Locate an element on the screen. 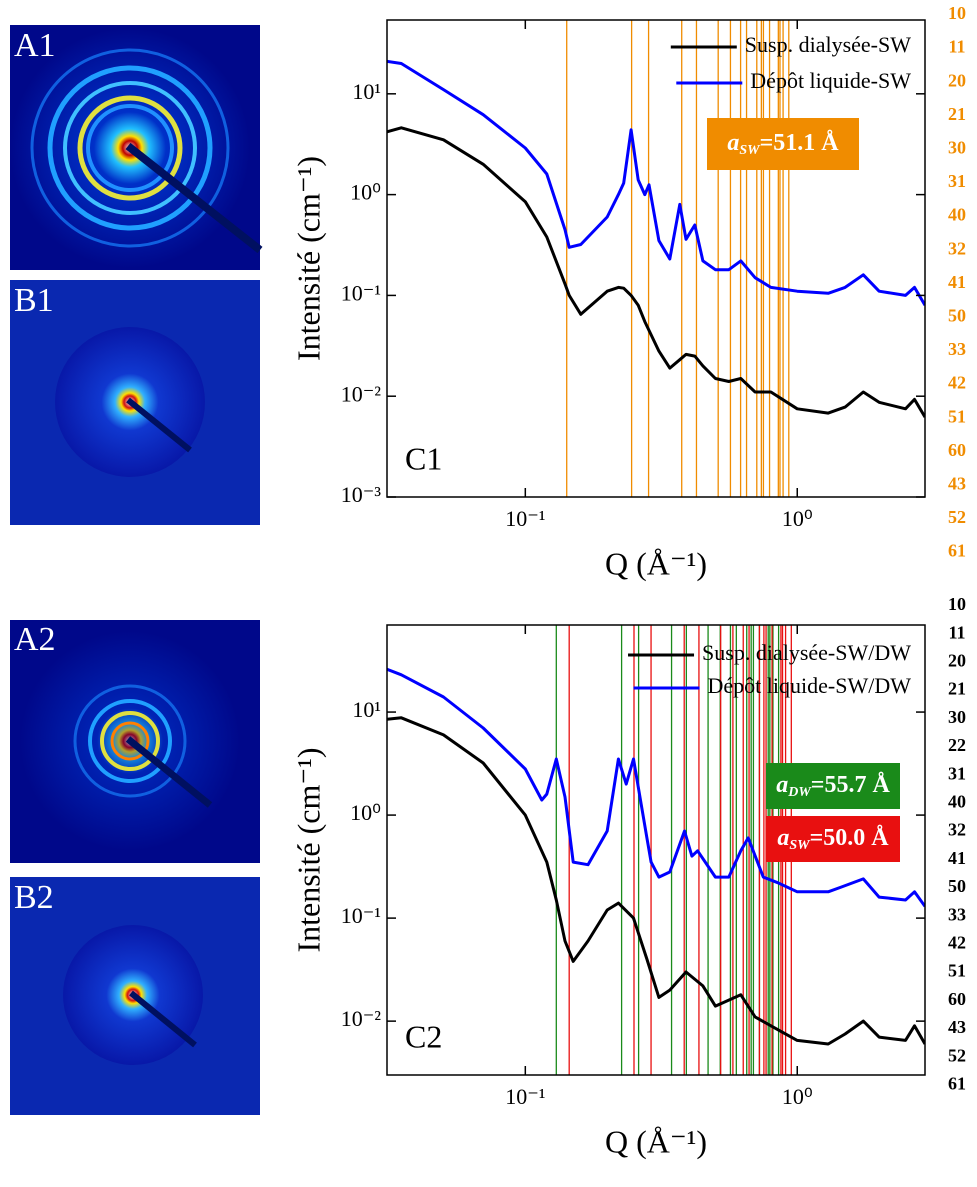  detector-image-b2: B2 is located at coordinates (135, 996).